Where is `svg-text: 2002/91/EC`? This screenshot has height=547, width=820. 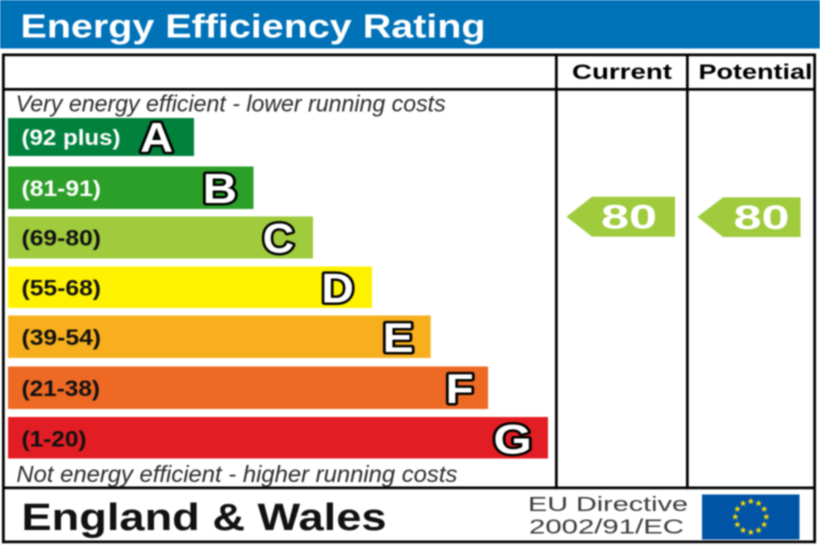 svg-text: 2002/91/EC is located at coordinates (606, 528).